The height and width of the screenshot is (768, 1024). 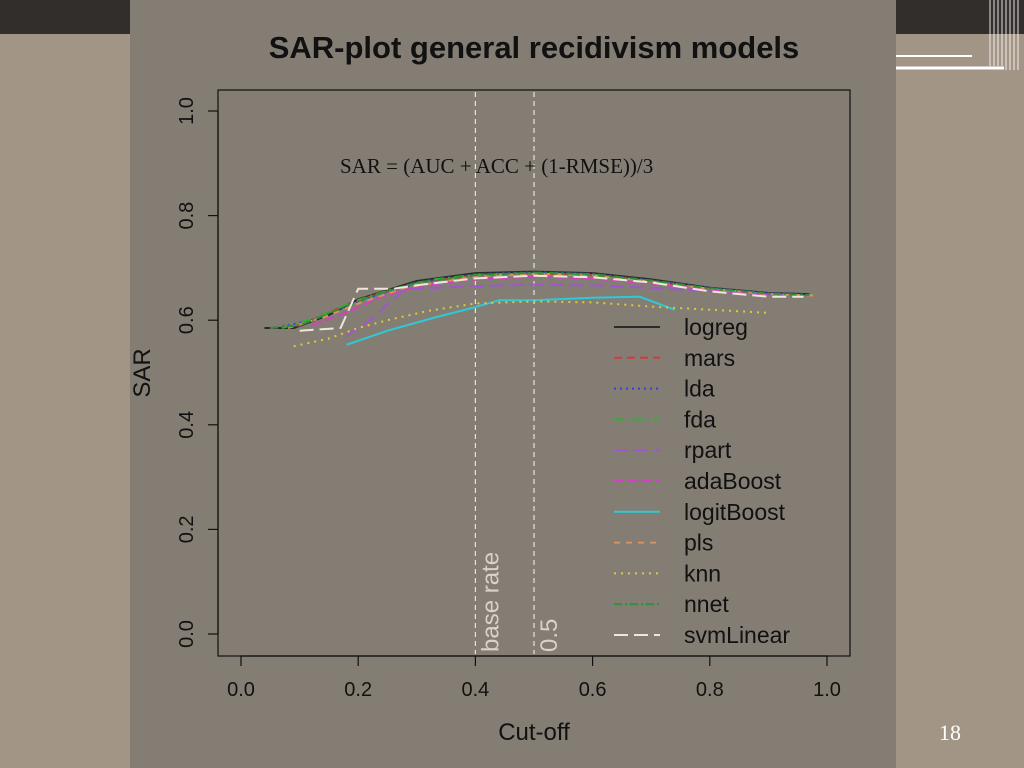 What do you see at coordinates (187, 216) in the screenshot?
I see `y-tick-label: 0.8` at bounding box center [187, 216].